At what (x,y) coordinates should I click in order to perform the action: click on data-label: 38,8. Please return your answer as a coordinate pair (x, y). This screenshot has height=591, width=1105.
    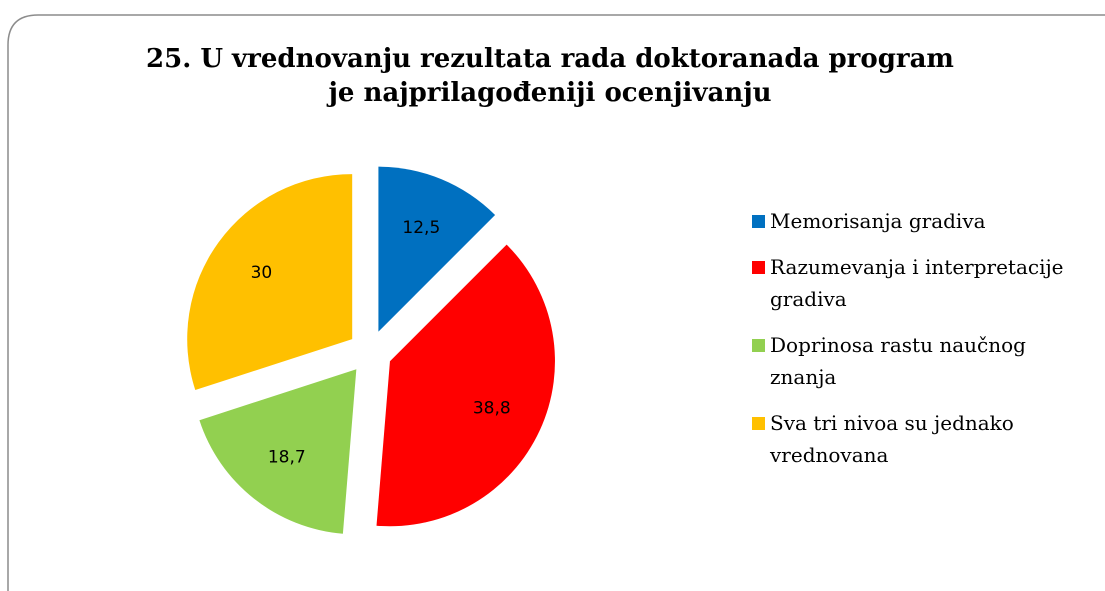
    Looking at the image, I should click on (492, 408).